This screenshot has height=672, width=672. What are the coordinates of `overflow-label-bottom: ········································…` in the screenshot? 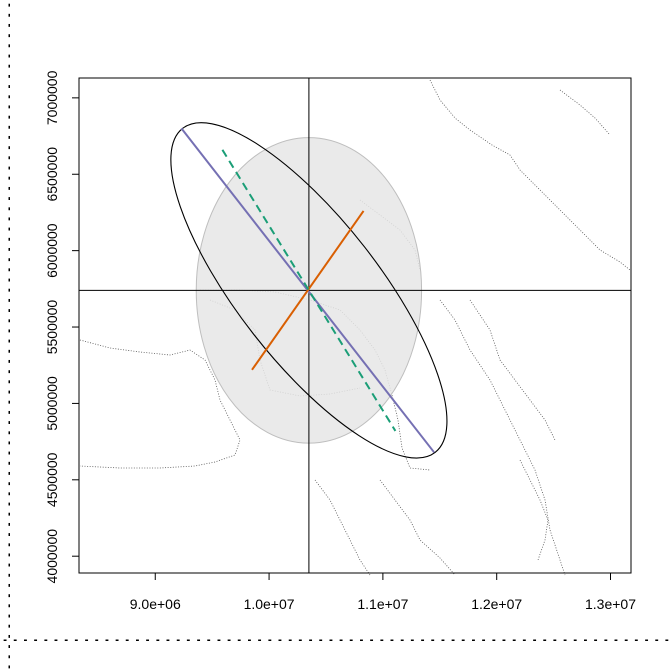 It's located at (336, 639).